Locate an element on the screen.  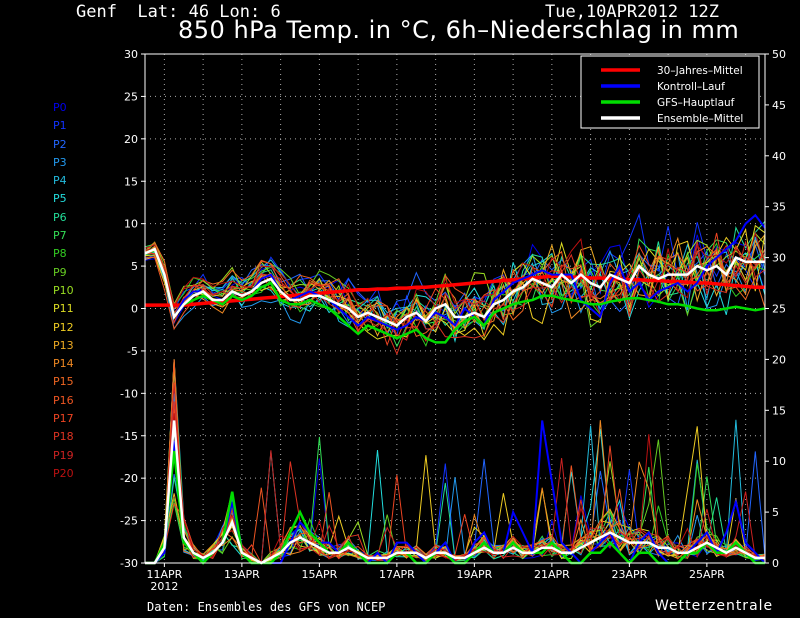
x-tick-label: 23APR is located at coordinates (629, 574).